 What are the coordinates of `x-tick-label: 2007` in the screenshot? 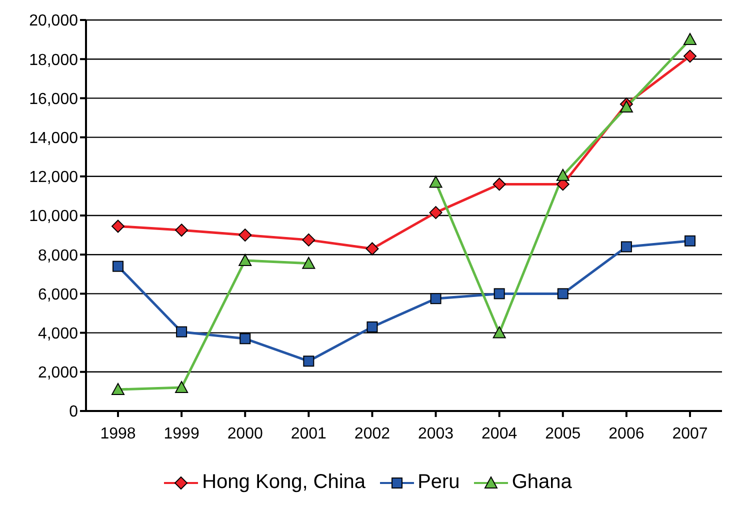 It's located at (690, 433).